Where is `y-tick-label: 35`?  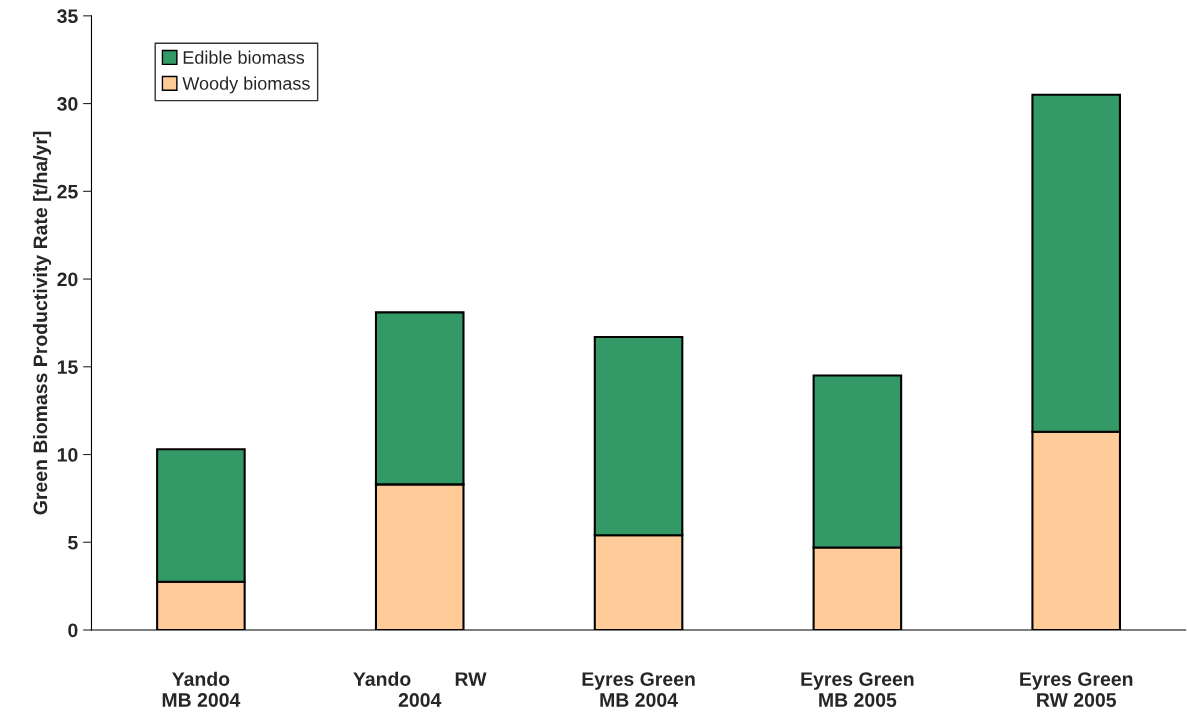 y-tick-label: 35 is located at coordinates (67, 16).